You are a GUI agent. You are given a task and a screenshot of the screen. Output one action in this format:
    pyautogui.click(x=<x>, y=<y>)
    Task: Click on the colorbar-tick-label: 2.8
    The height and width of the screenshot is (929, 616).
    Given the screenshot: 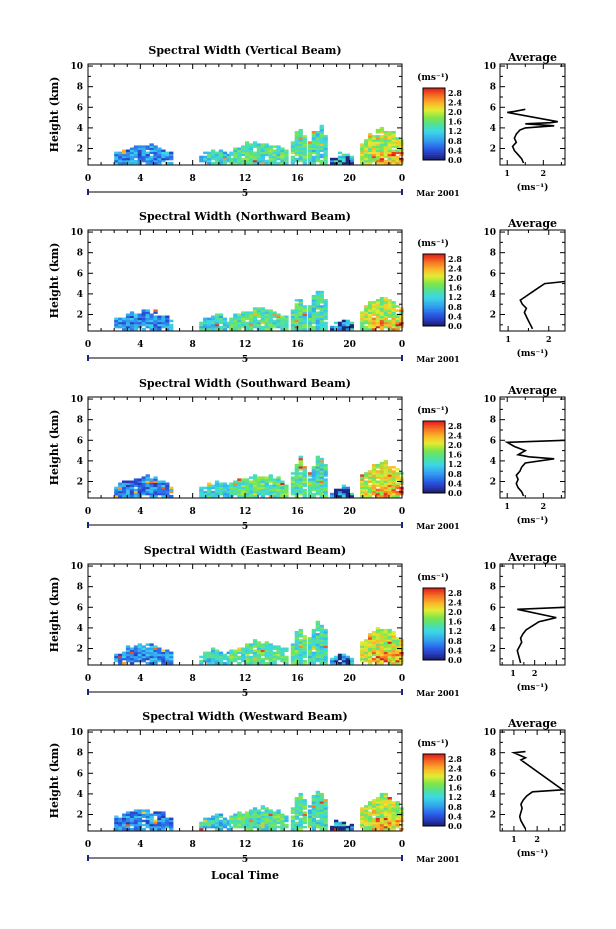 What is the action you would take?
    pyautogui.click(x=455, y=426)
    